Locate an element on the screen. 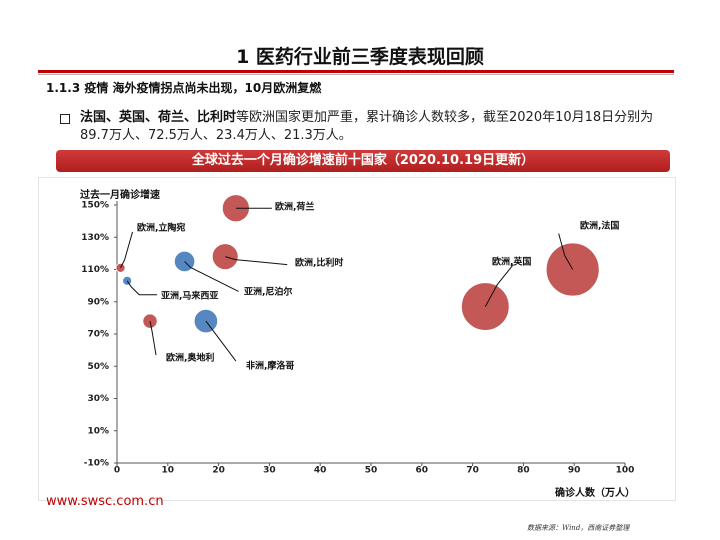  x-tick-label: 30 is located at coordinates (269, 471).